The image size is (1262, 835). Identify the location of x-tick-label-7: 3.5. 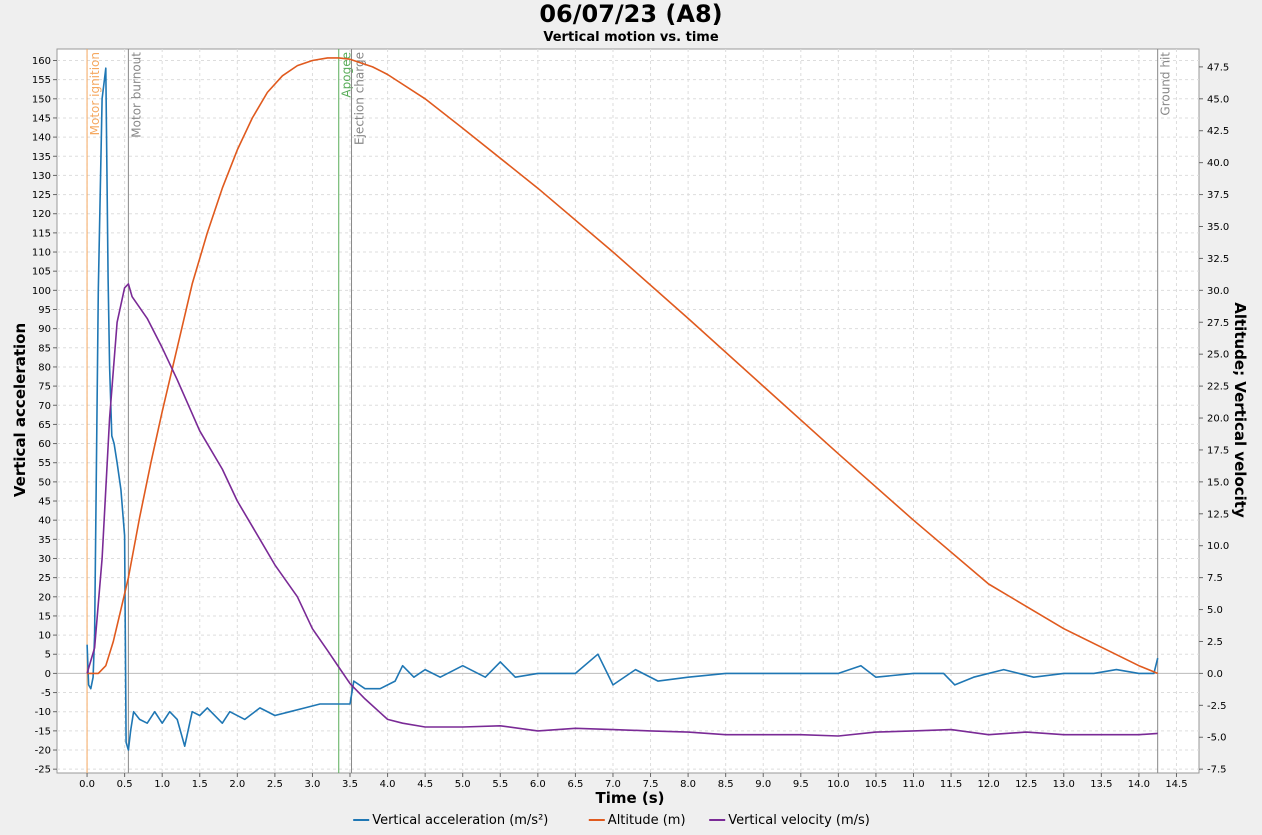
(350, 784).